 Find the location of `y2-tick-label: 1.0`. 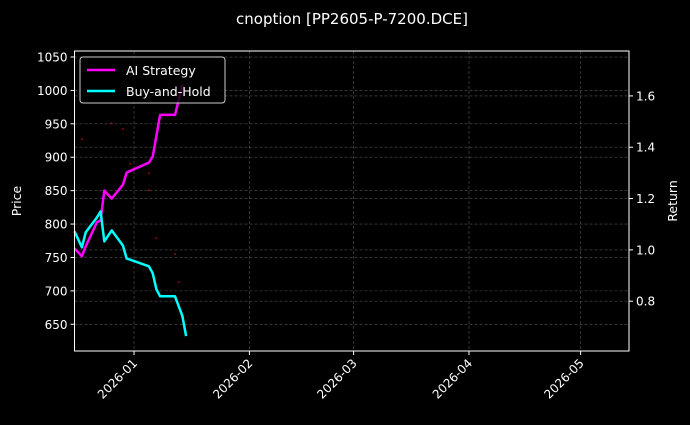

y2-tick-label: 1.0 is located at coordinates (645, 250).